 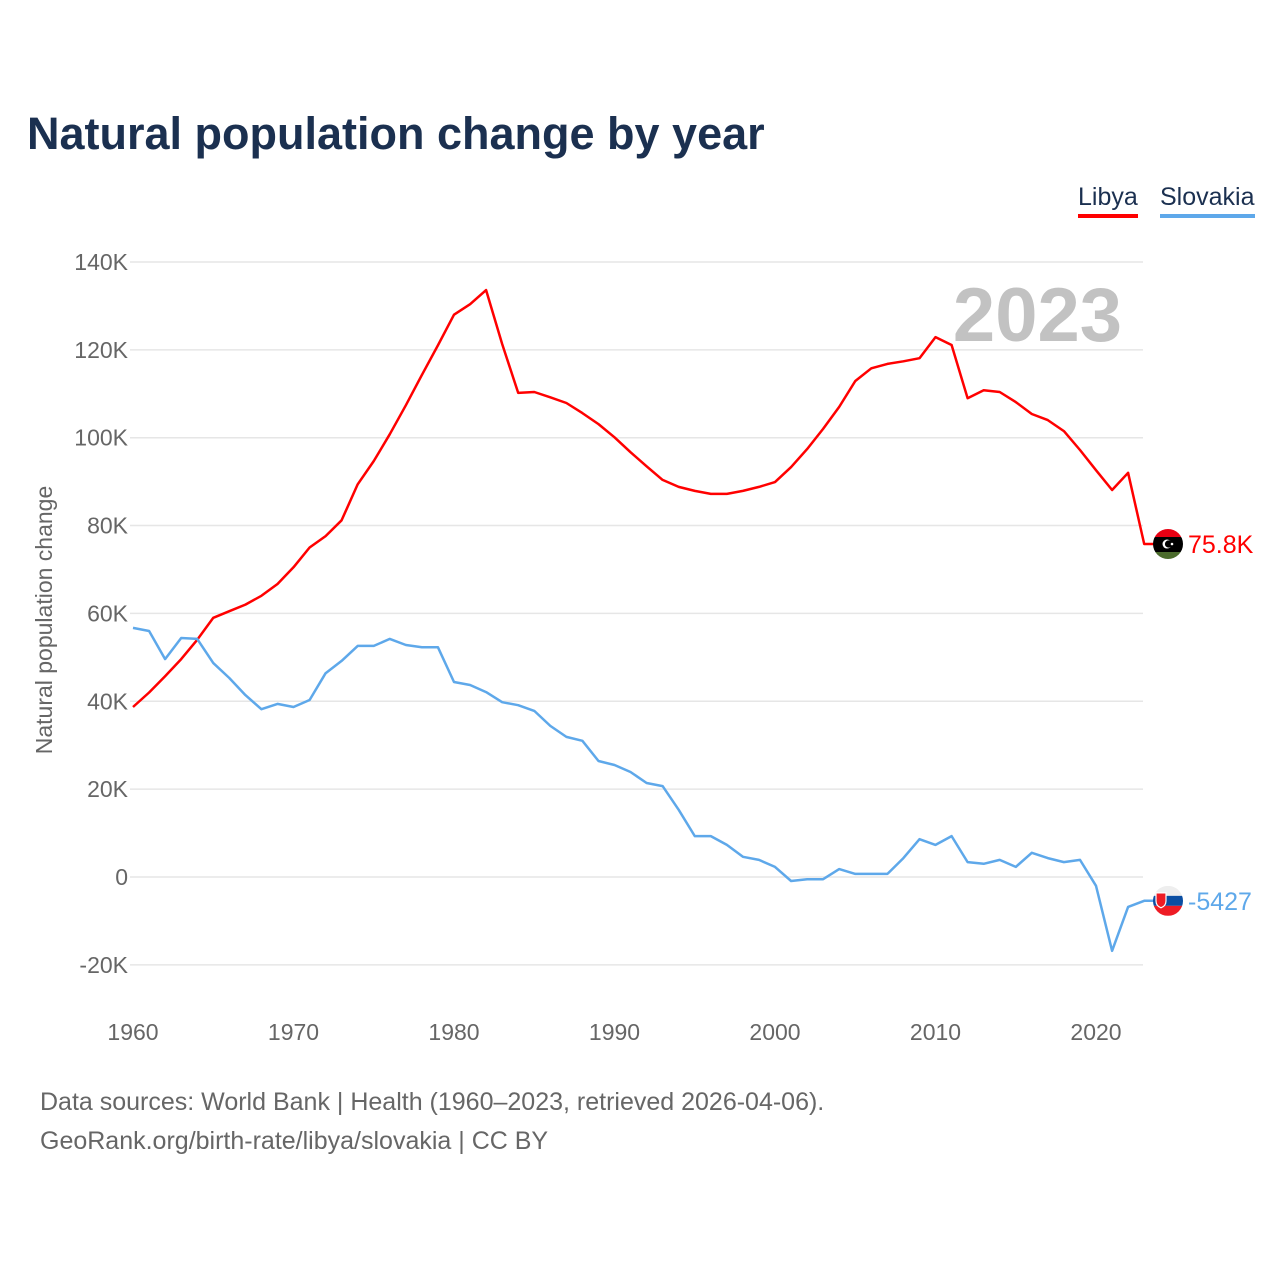 I want to click on y-axis-label: Natural population change, so click(x=44, y=620).